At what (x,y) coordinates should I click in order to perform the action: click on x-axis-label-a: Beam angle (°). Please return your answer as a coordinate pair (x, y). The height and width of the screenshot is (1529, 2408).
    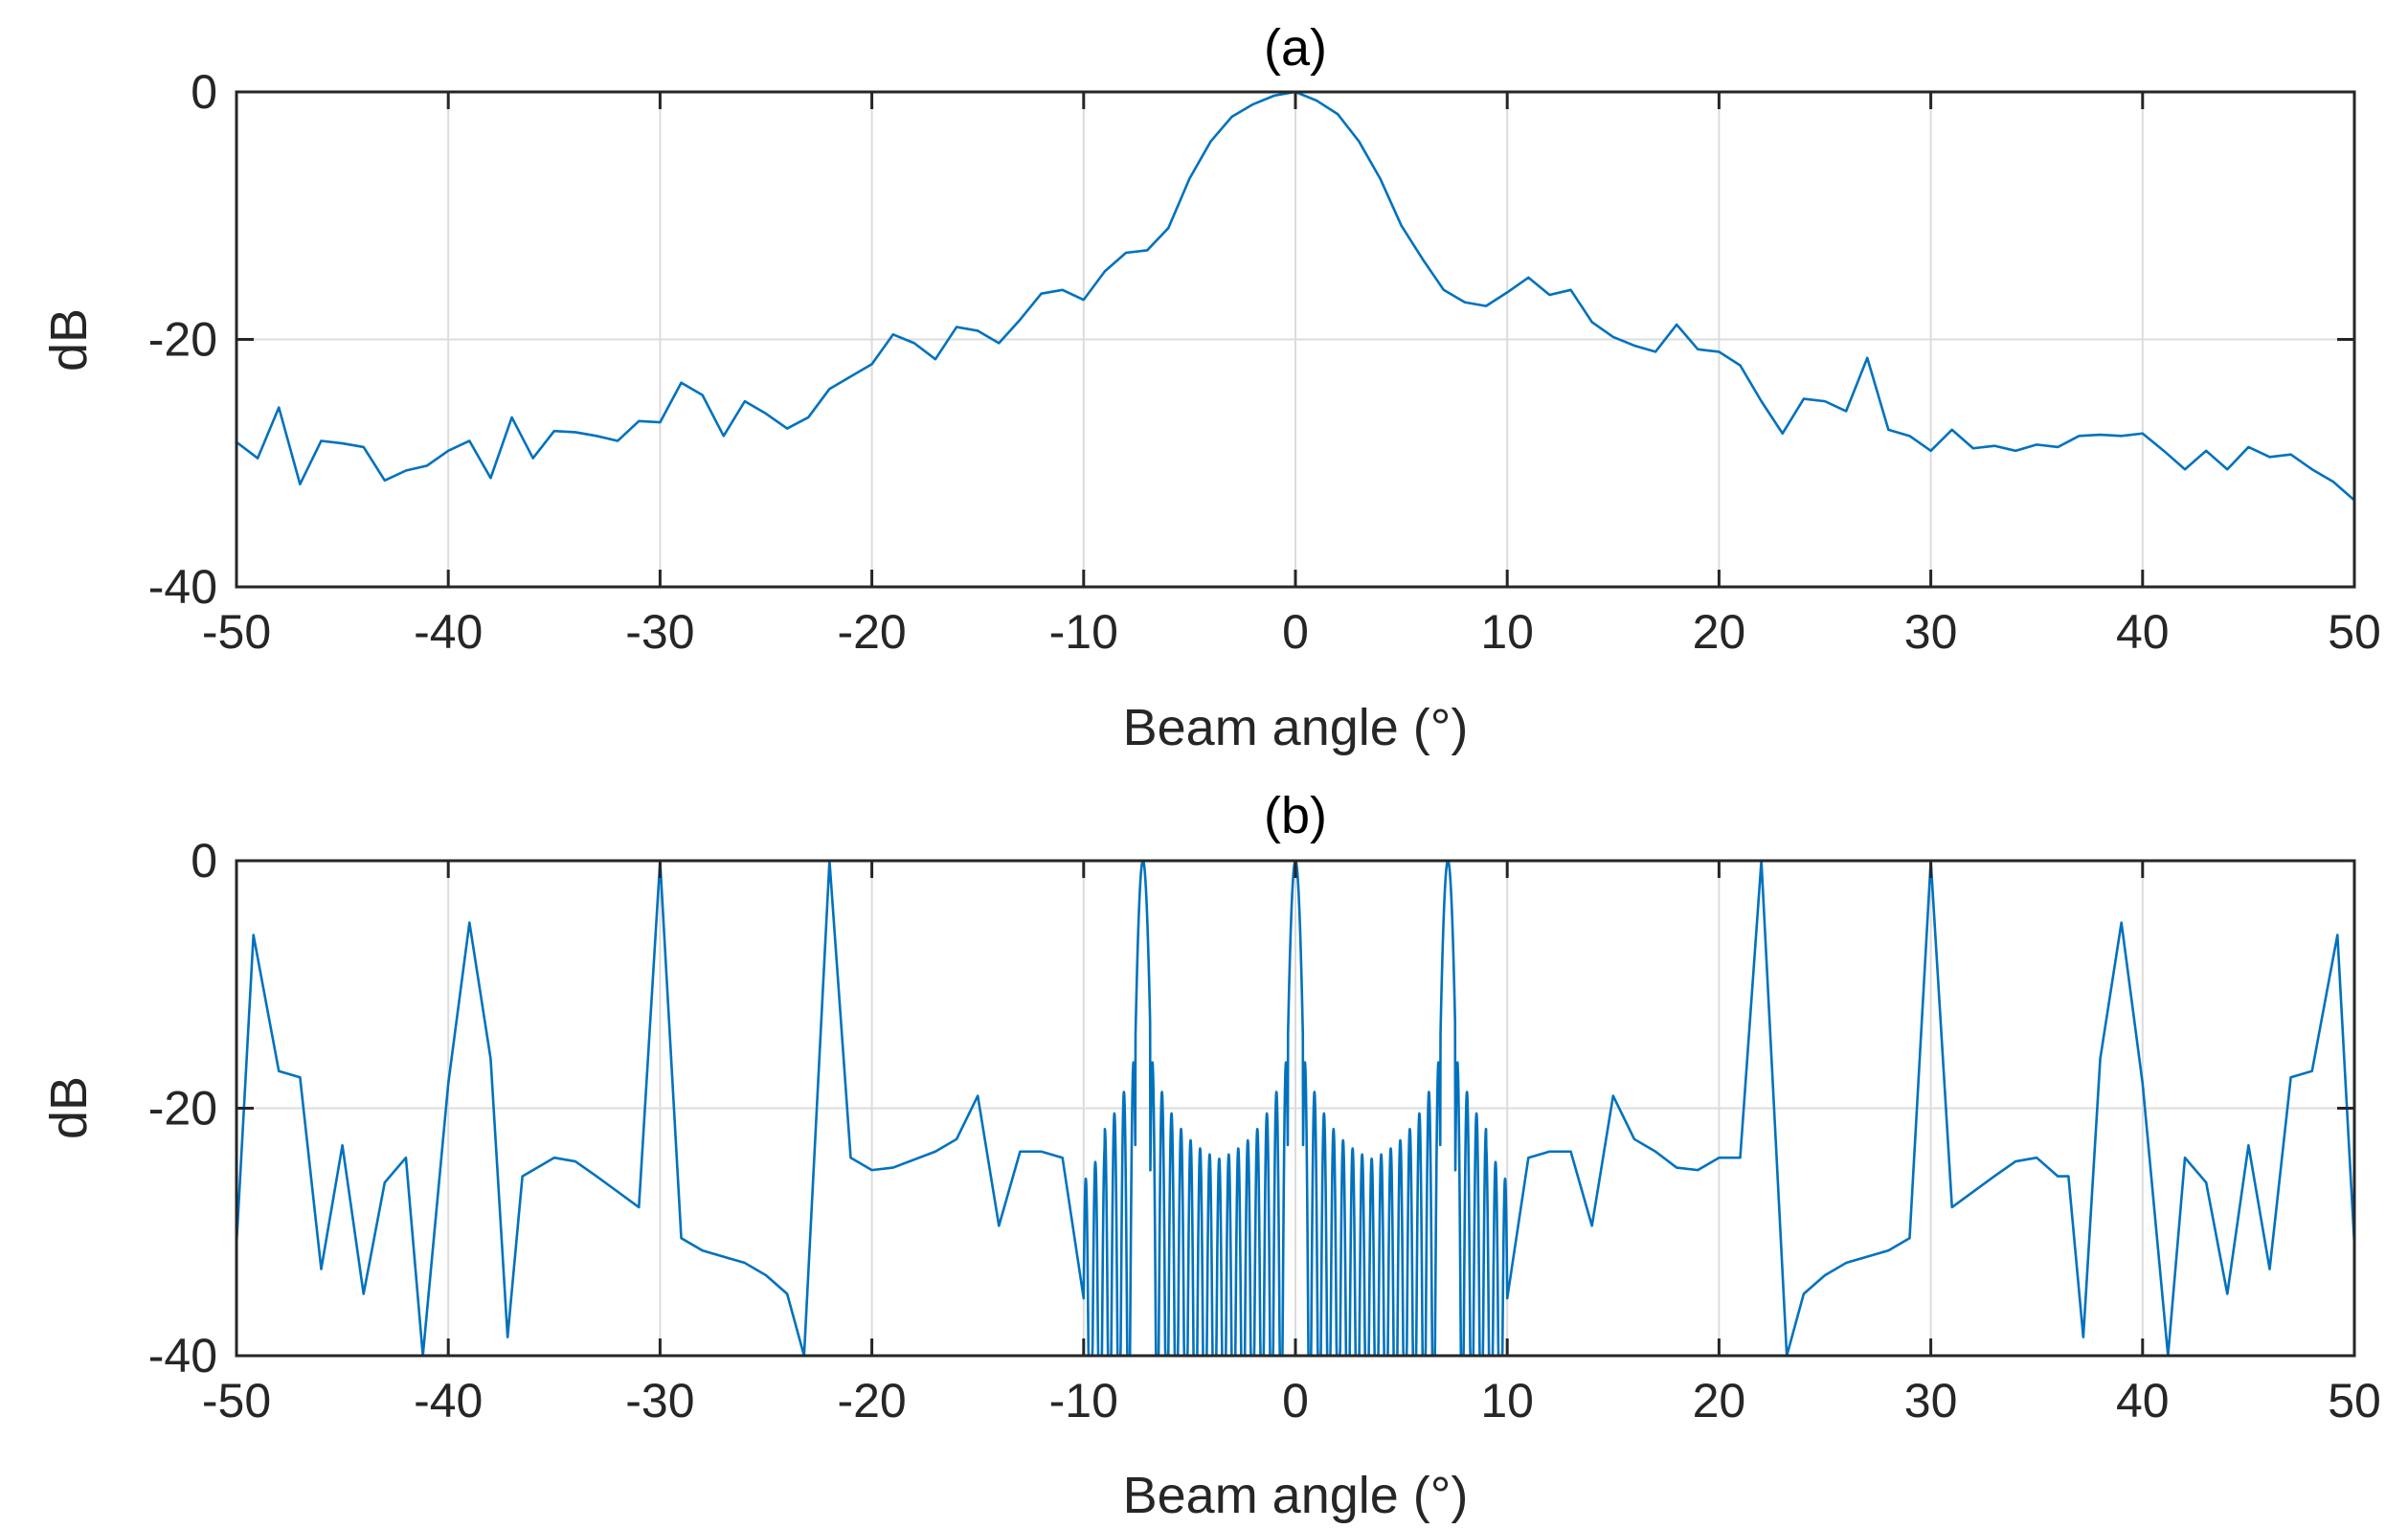
    Looking at the image, I should click on (1296, 727).